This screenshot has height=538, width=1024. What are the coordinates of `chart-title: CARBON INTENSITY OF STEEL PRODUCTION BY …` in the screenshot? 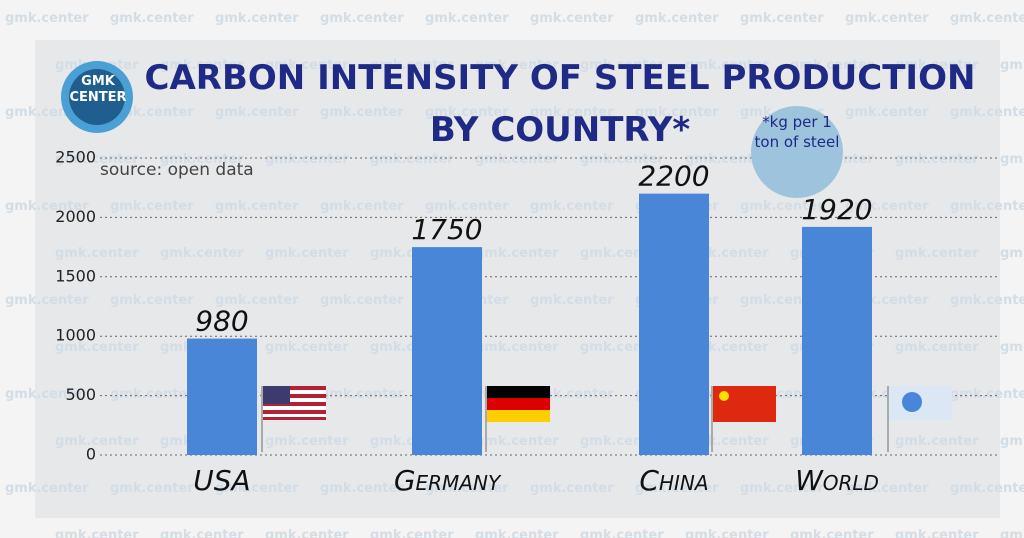 It's located at (560, 104).